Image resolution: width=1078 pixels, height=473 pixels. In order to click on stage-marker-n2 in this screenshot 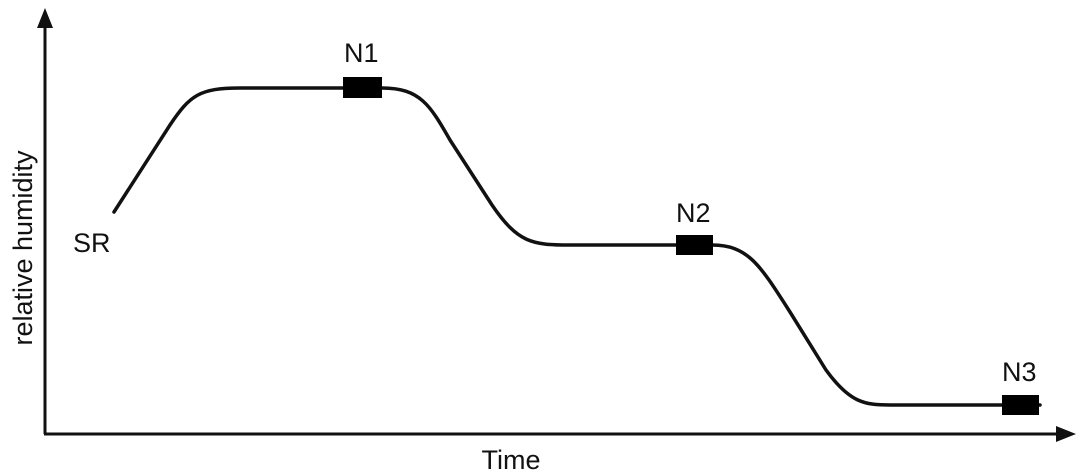, I will do `click(694, 245)`.